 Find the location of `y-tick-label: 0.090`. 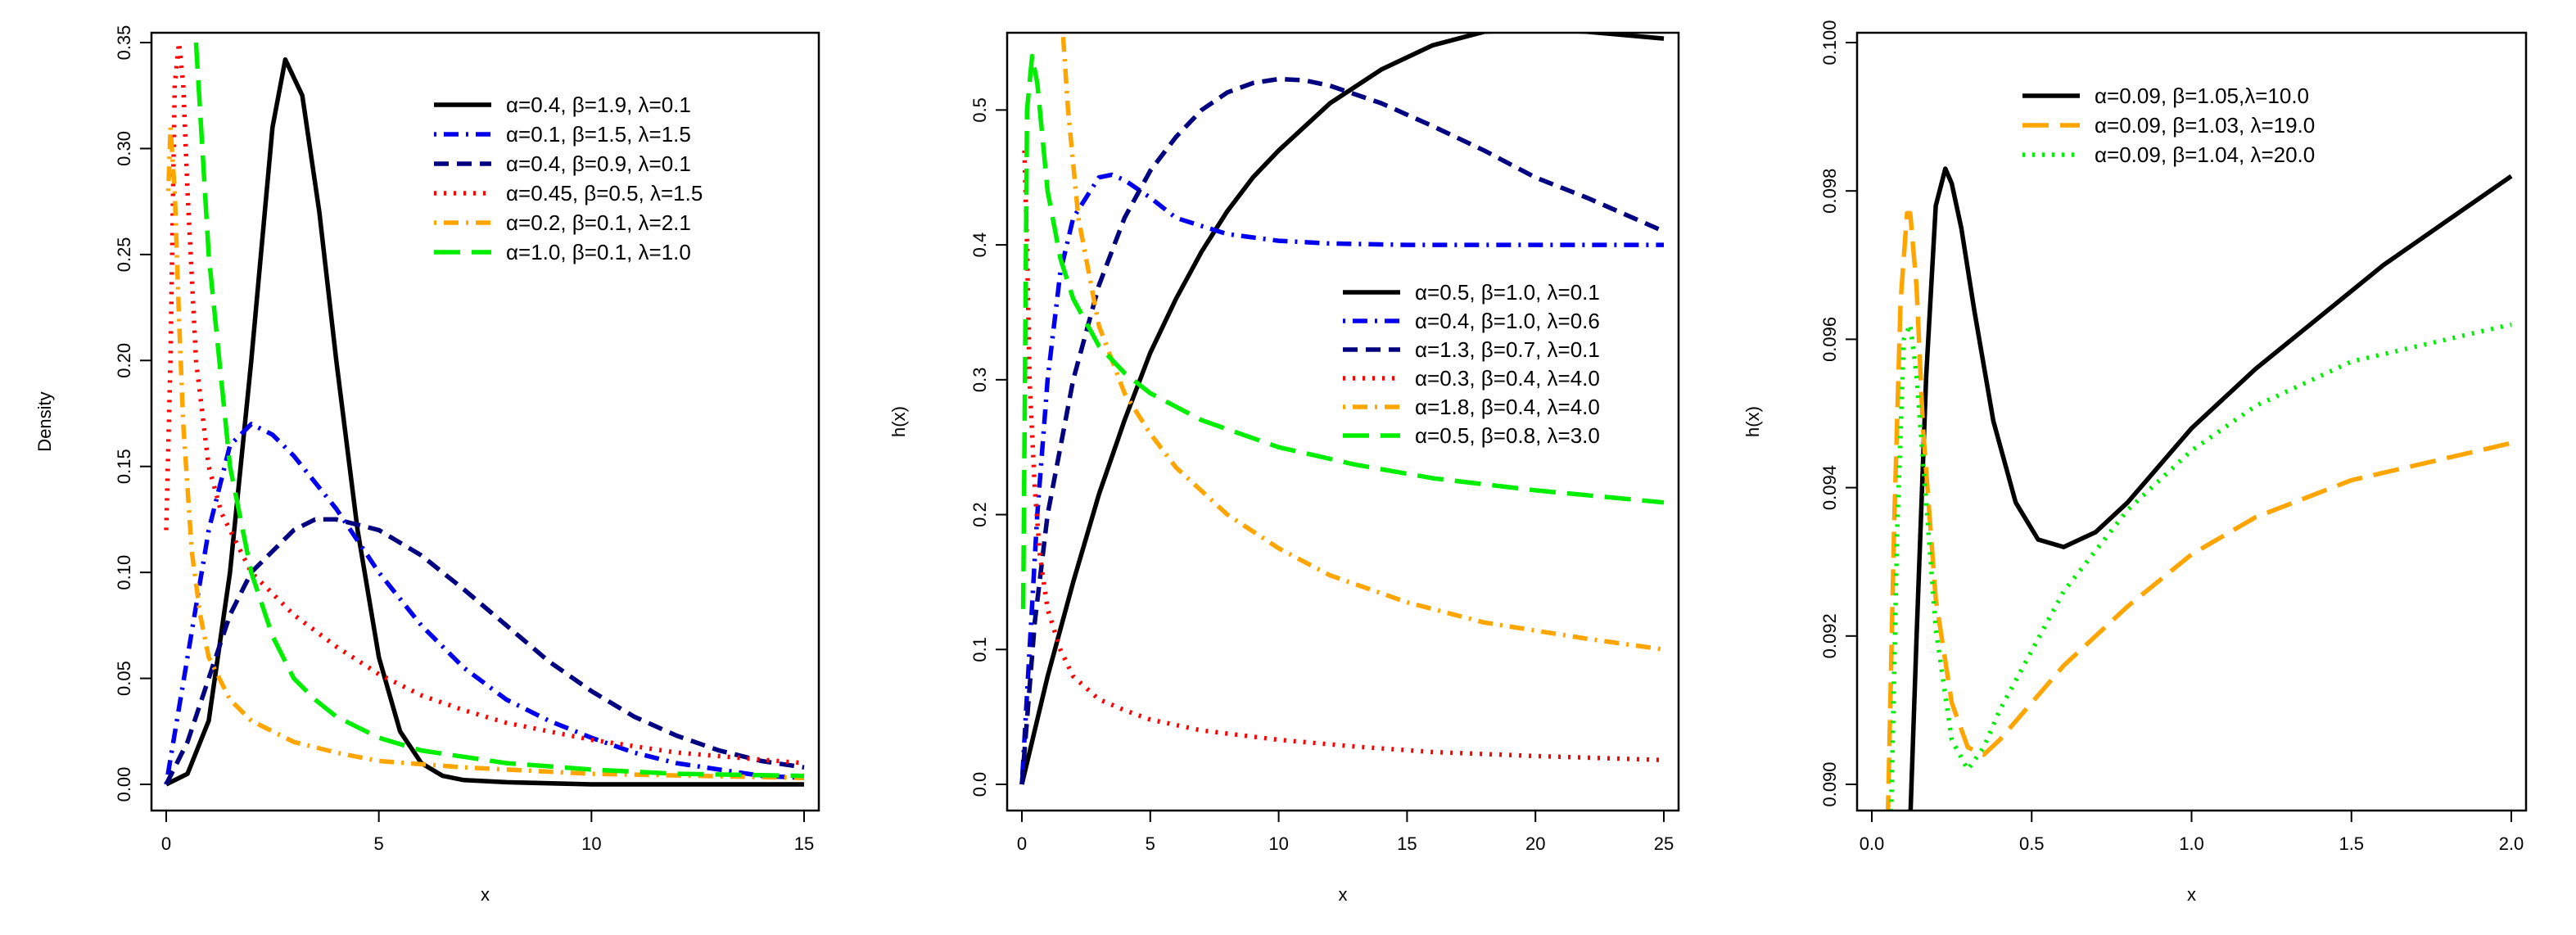

y-tick-label: 0.090 is located at coordinates (1829, 783).